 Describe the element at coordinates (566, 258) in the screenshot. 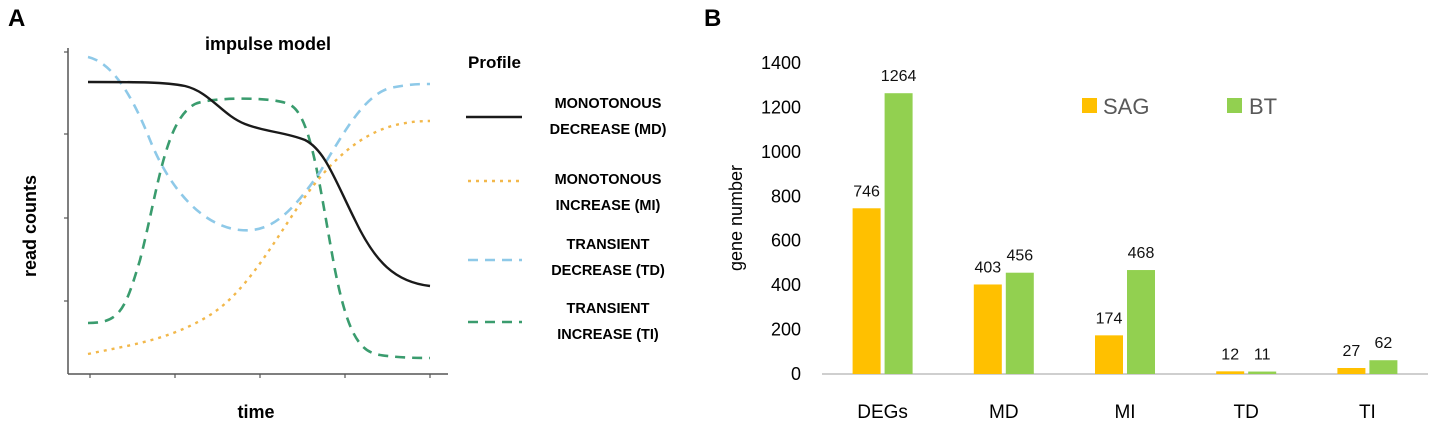

I see `legend-item-td: TRANSIENT DECREASE (TD)` at that location.